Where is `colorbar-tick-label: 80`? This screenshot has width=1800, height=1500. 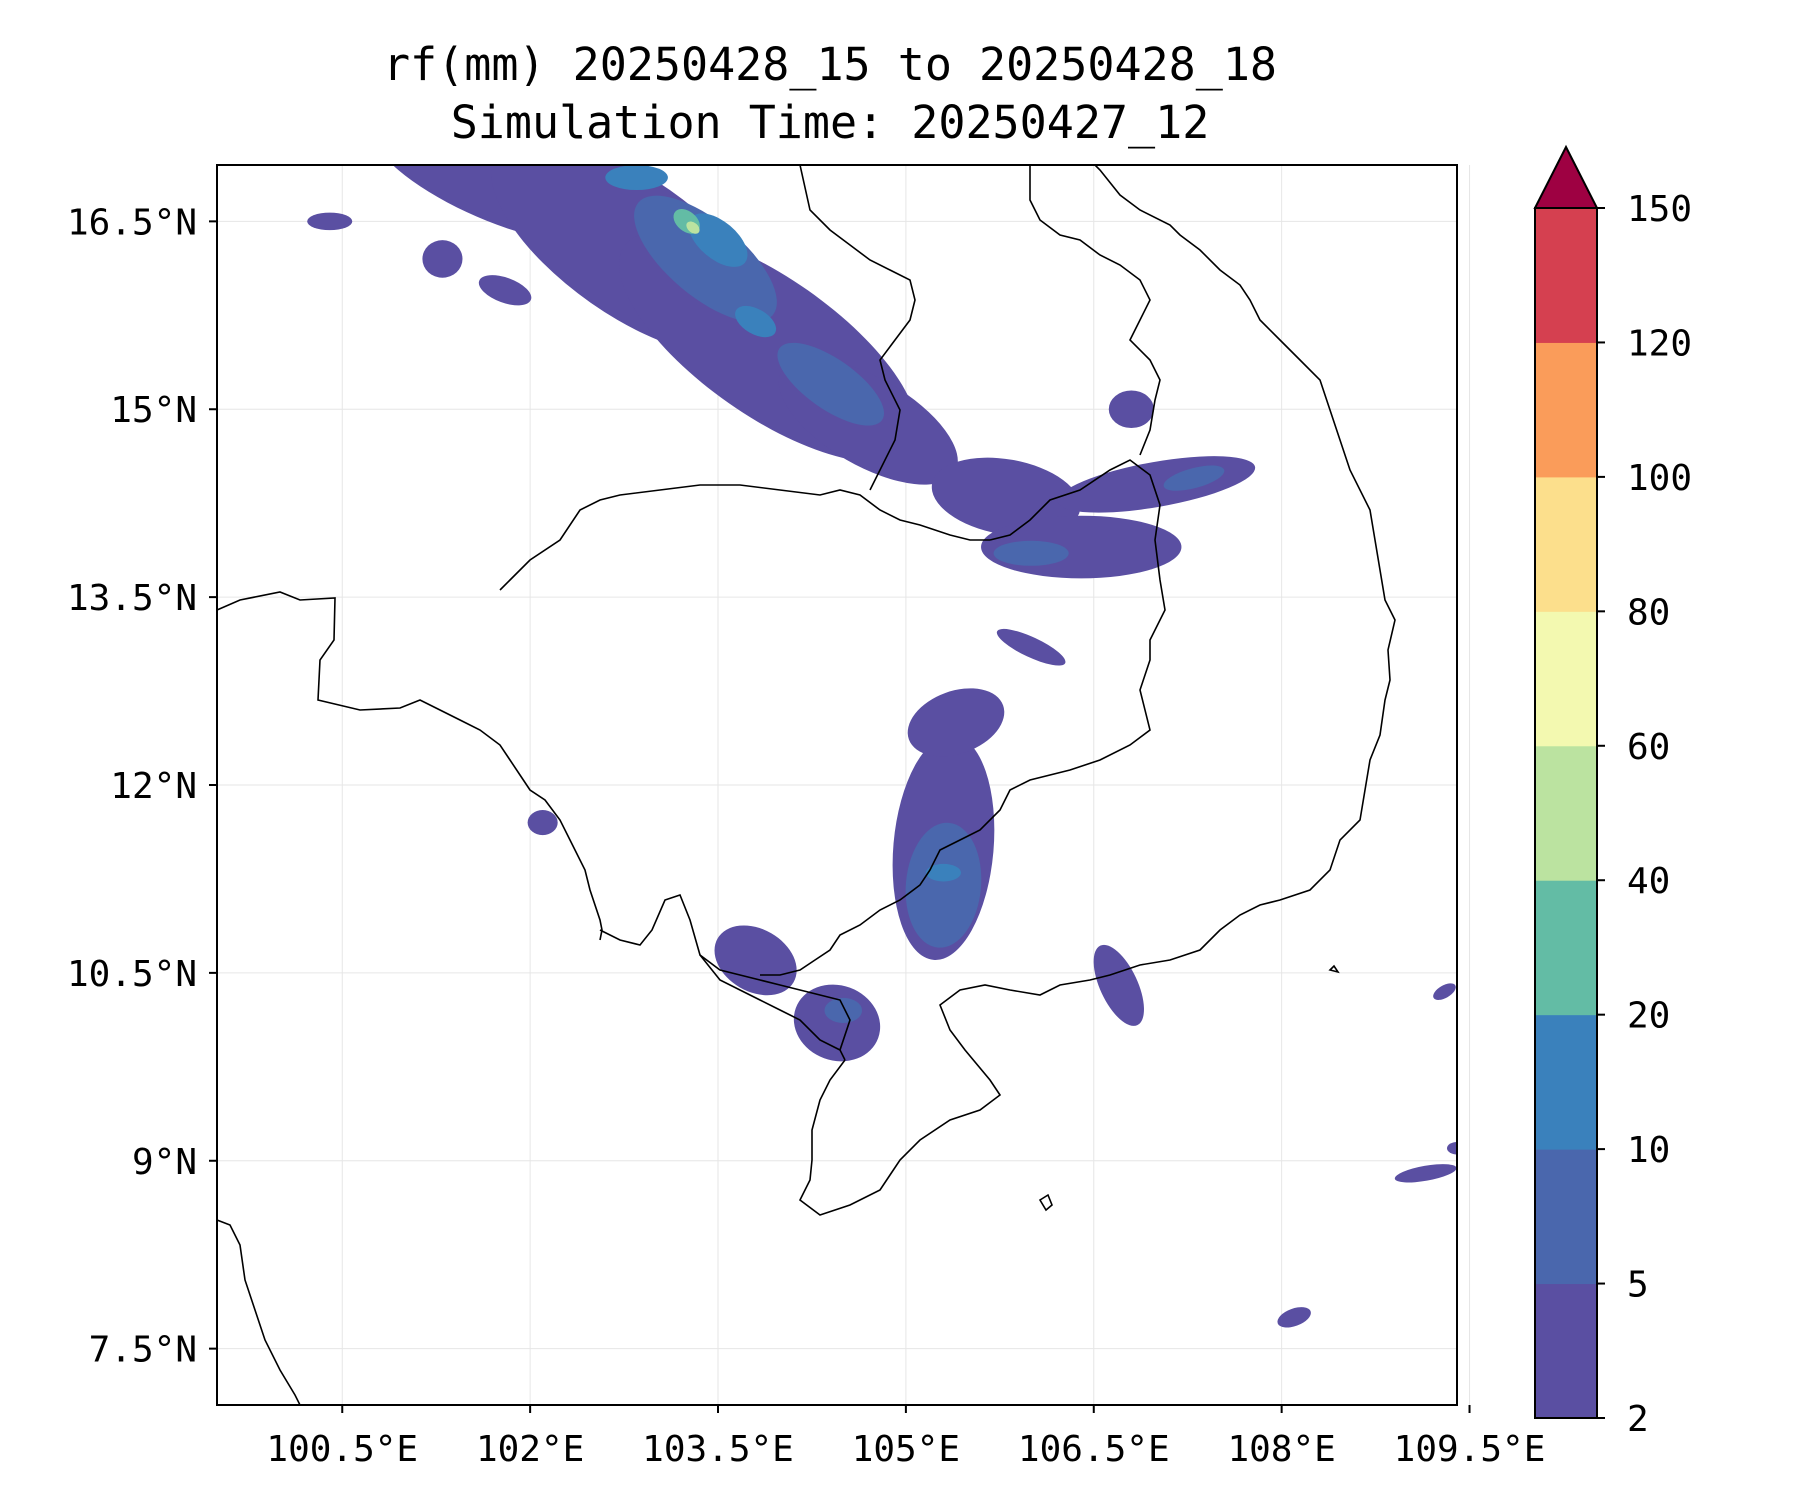
colorbar-tick-label: 80 is located at coordinates (1648, 612).